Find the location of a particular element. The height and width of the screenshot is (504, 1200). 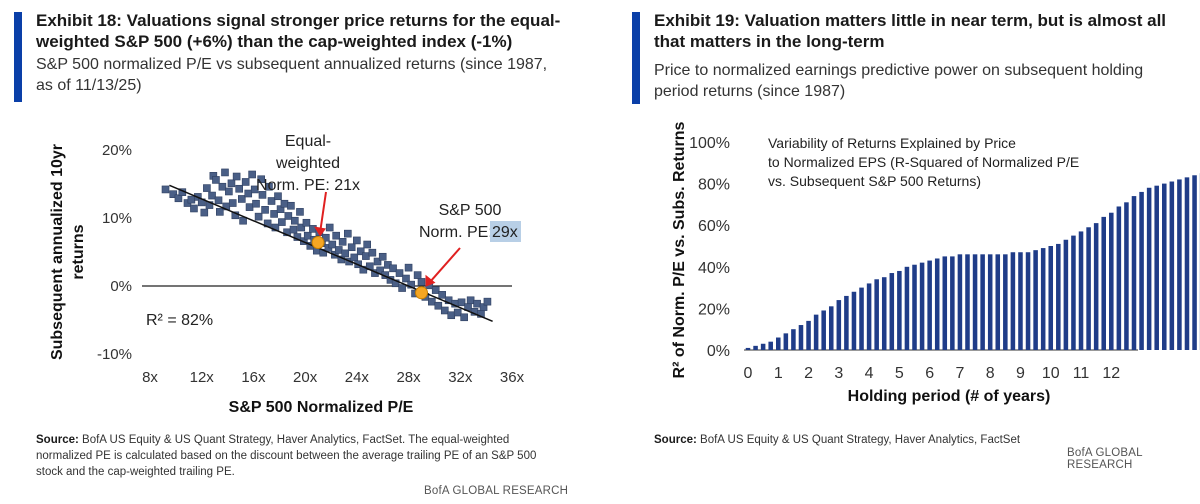

y-tick-label: 60% is located at coordinates (714, 226).